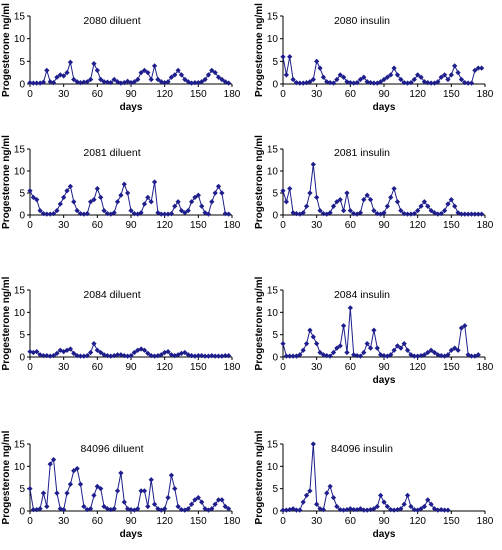  What do you see at coordinates (30, 521) in the screenshot?
I see `x-tick-label: 0` at bounding box center [30, 521].